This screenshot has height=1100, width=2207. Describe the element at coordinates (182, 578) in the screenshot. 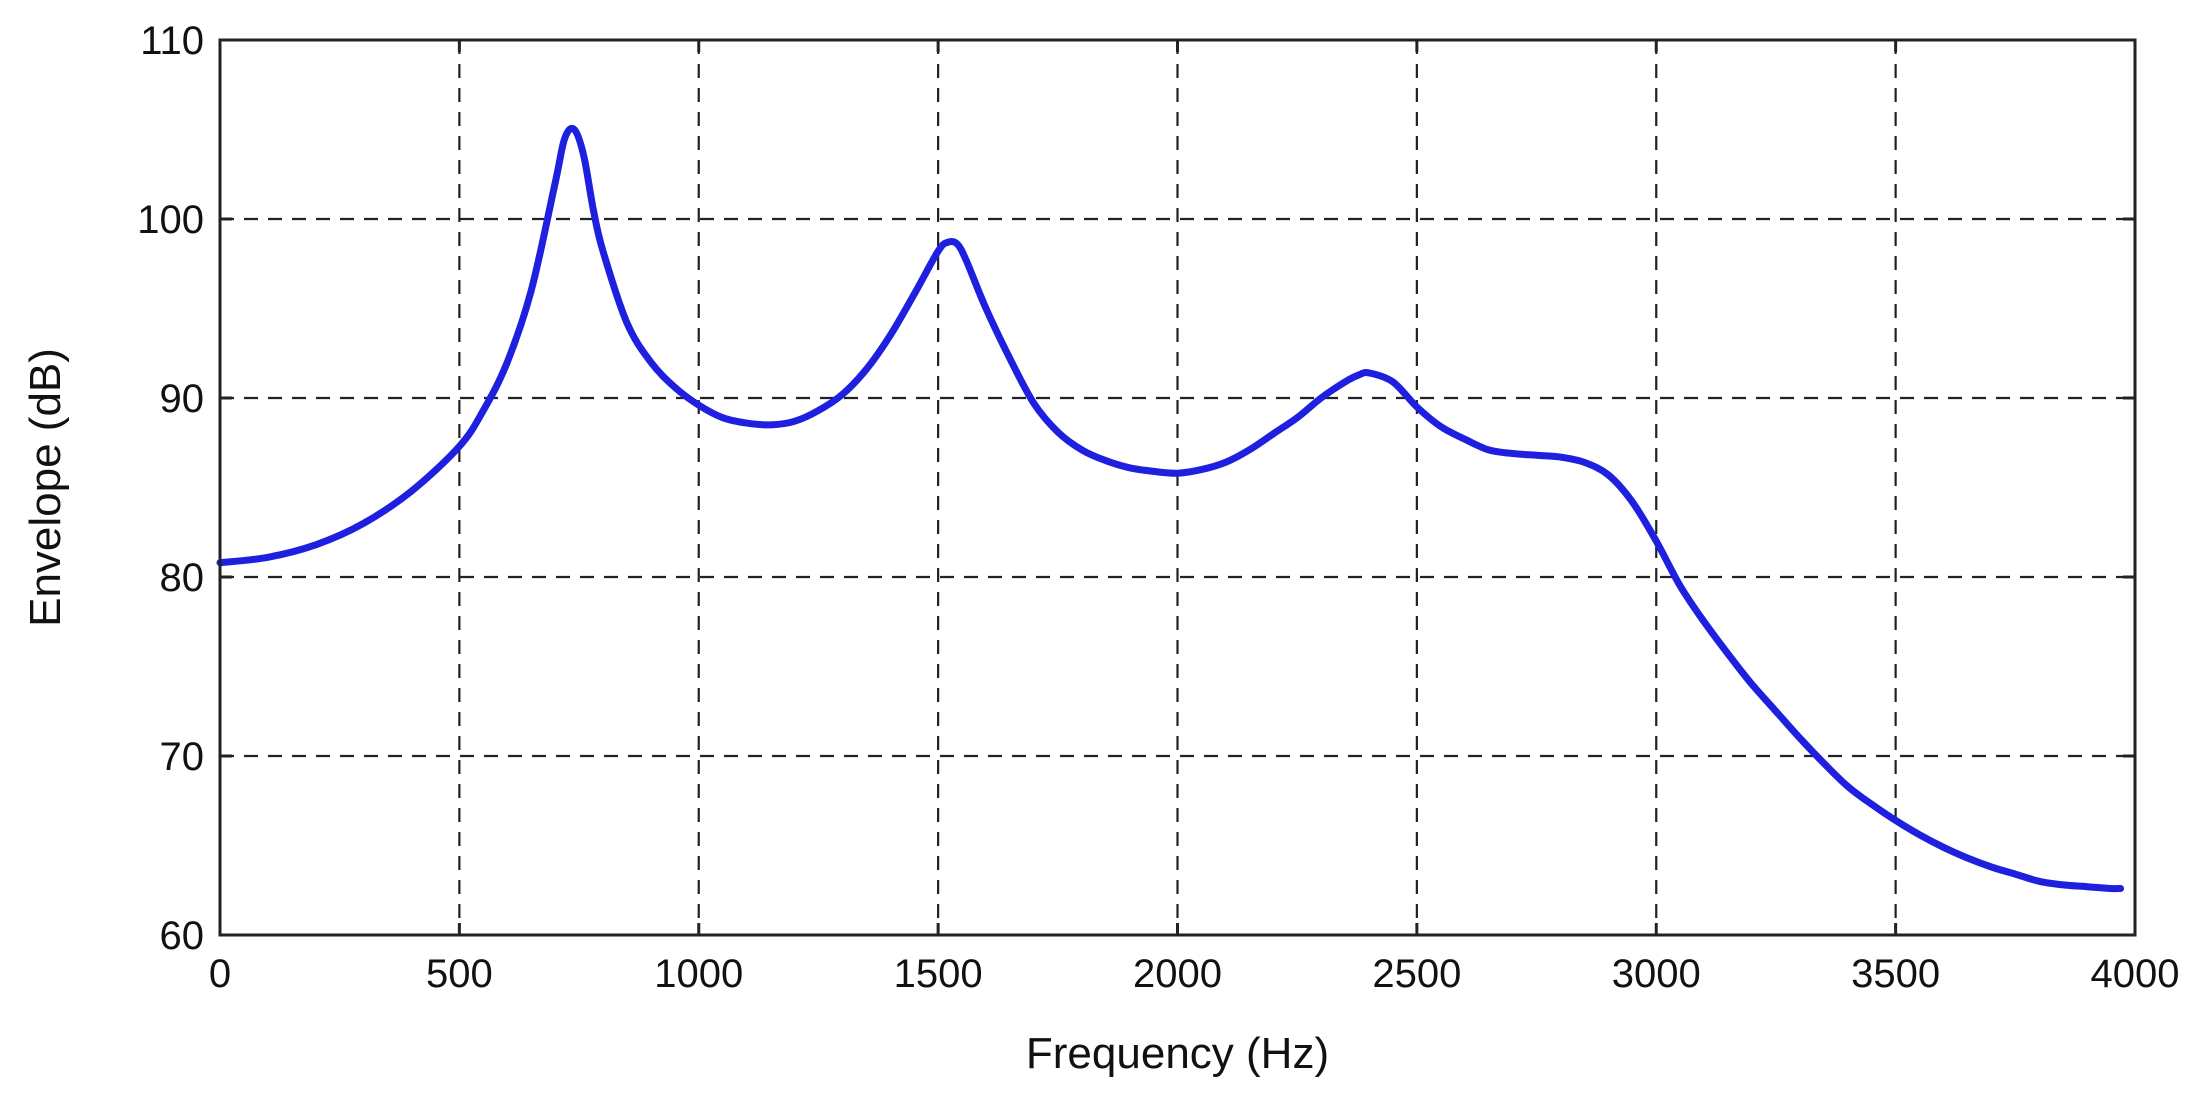

I see `y-tick-label: 80` at that location.